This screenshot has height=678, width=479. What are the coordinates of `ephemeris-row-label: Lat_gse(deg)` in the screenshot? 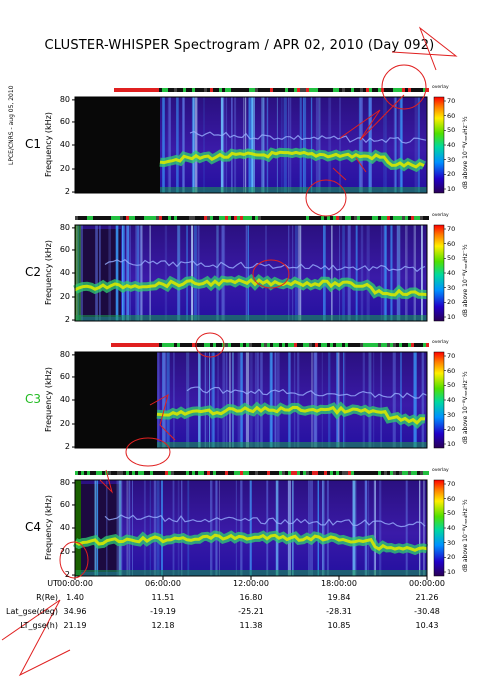 It's located at (32, 611).